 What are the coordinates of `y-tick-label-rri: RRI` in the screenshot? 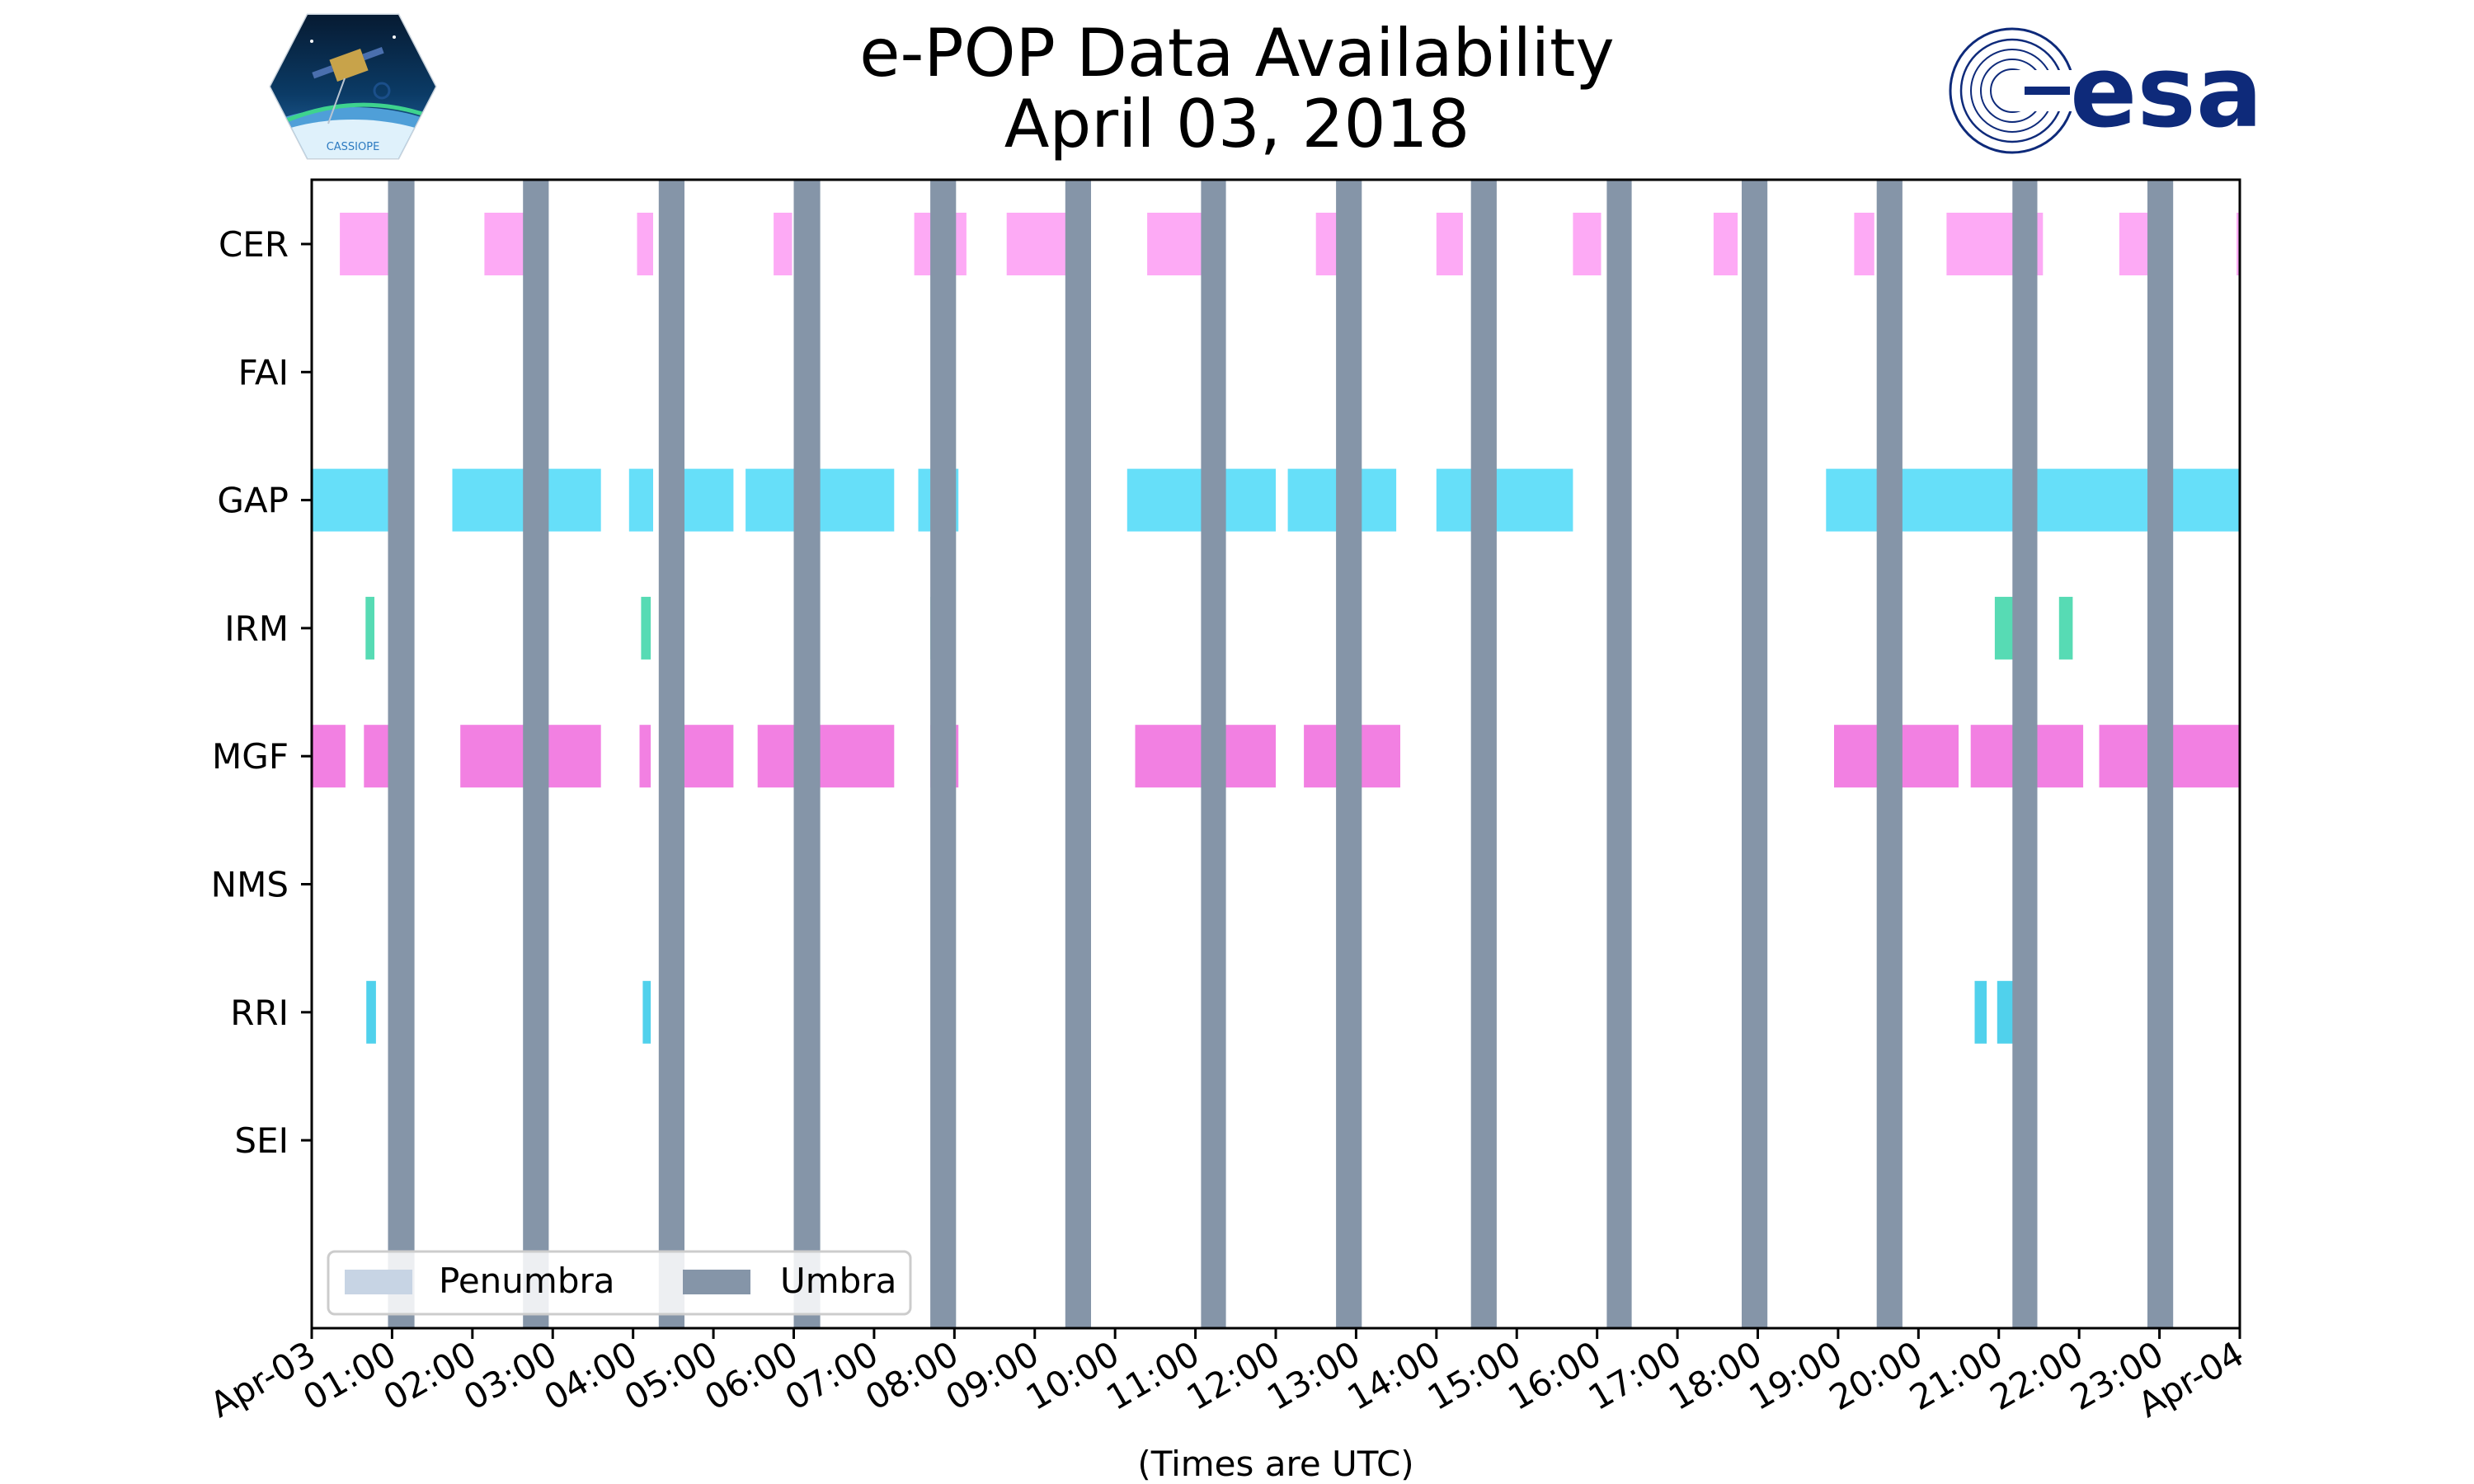 It's located at (259, 1013).